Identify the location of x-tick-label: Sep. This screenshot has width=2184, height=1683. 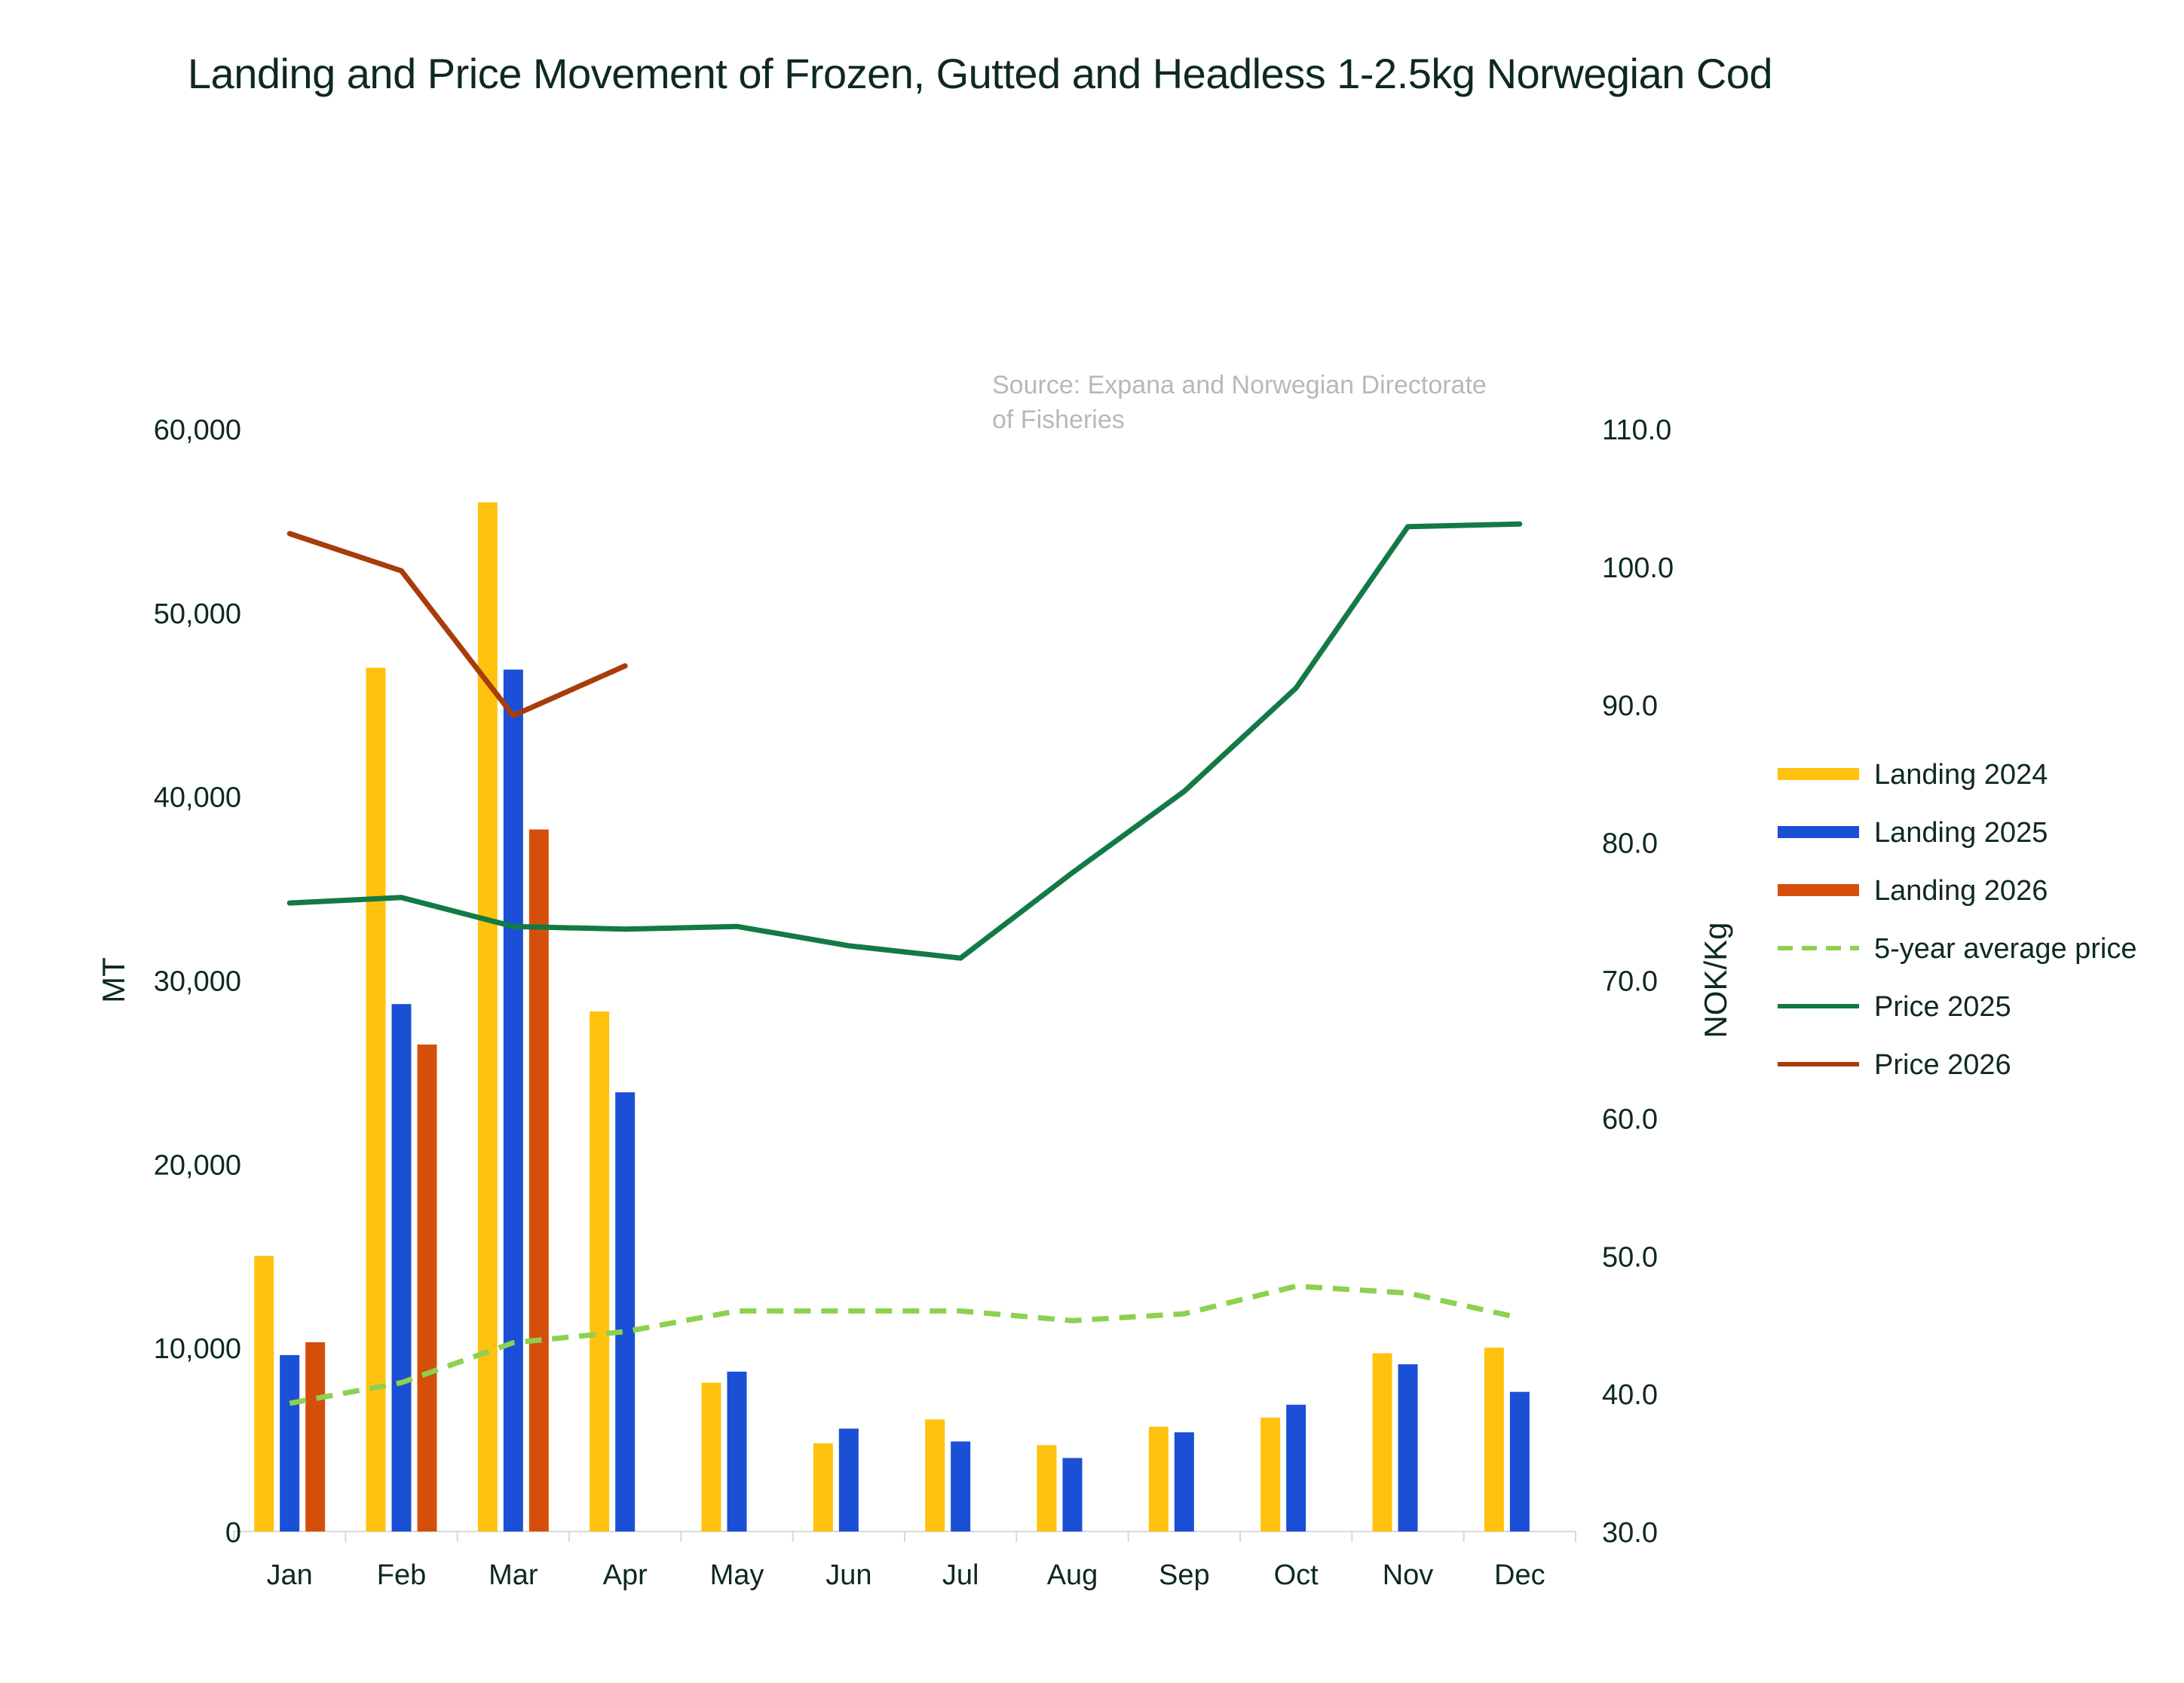
(1184, 1575).